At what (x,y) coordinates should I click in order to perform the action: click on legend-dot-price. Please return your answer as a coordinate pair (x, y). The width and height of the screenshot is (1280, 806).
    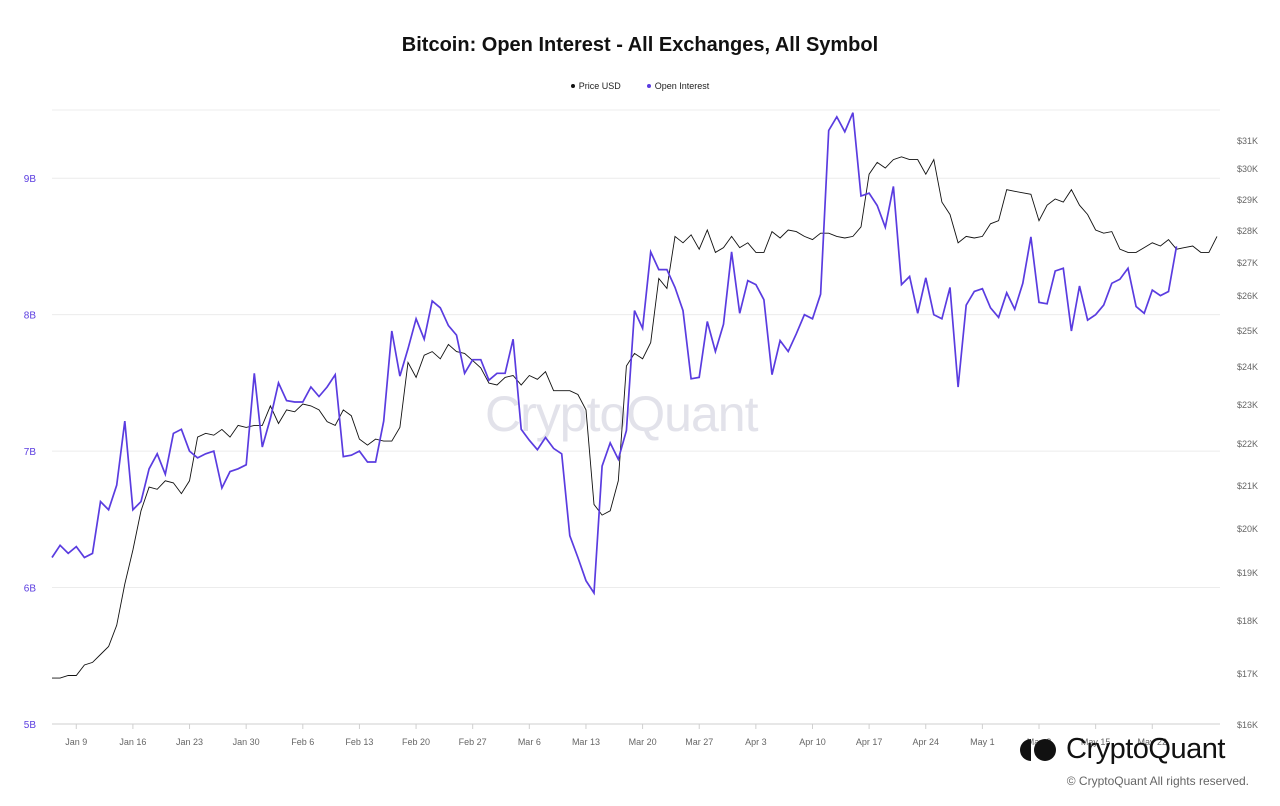
    Looking at the image, I should click on (572, 86).